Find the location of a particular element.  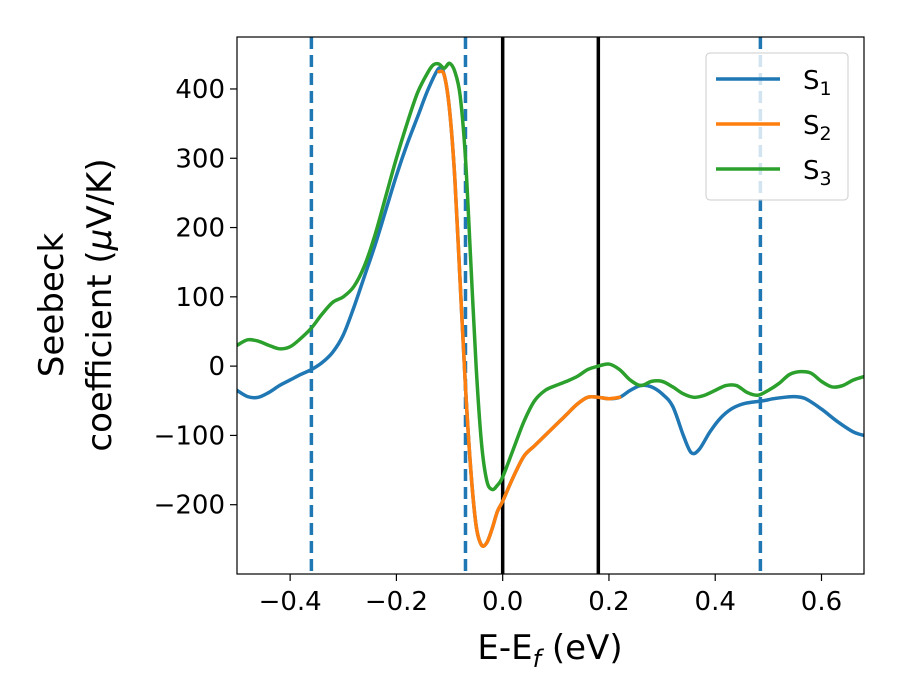

x-tick-label: 0.2 is located at coordinates (608, 602).